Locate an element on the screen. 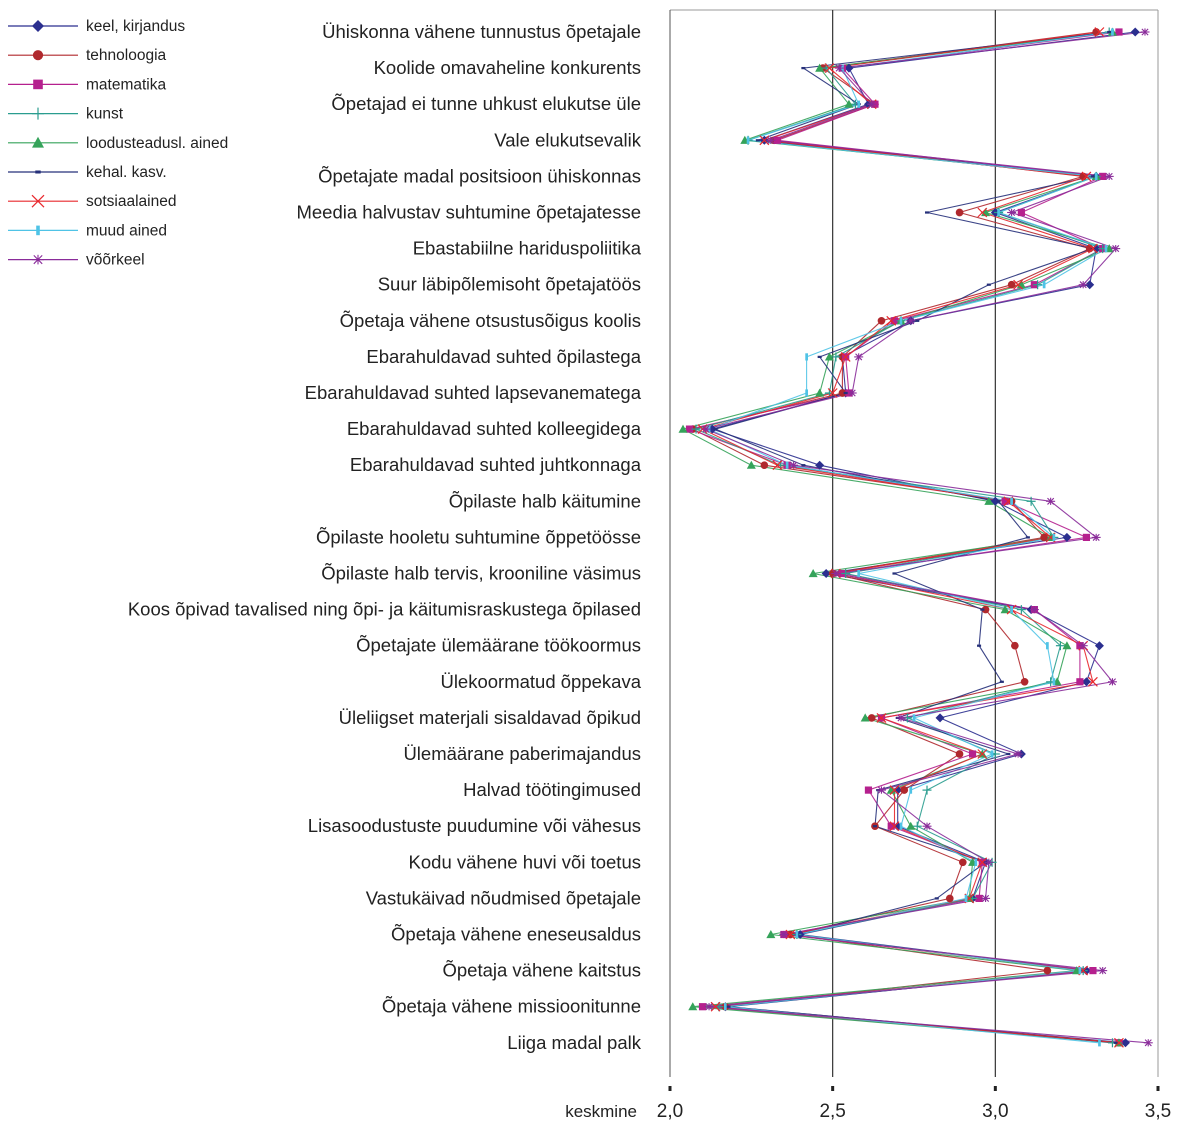 This screenshot has width=1177, height=1122. category-label: Õpetajate ülemäärane töökoormus is located at coordinates (498, 645).